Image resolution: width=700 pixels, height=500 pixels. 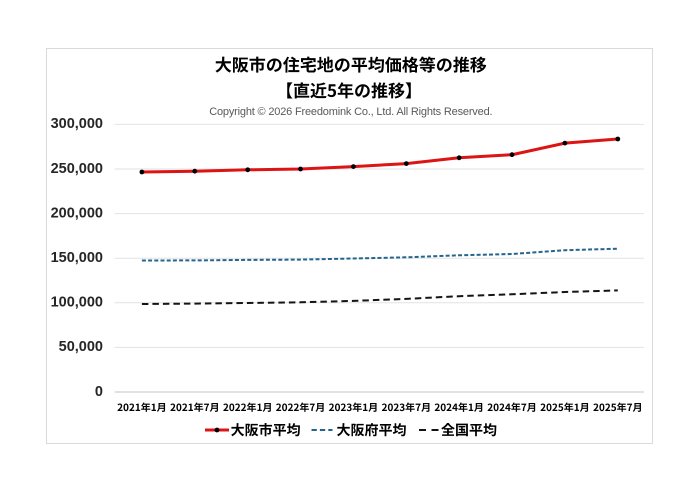 I want to click on svg-text: 0, so click(x=99, y=392).